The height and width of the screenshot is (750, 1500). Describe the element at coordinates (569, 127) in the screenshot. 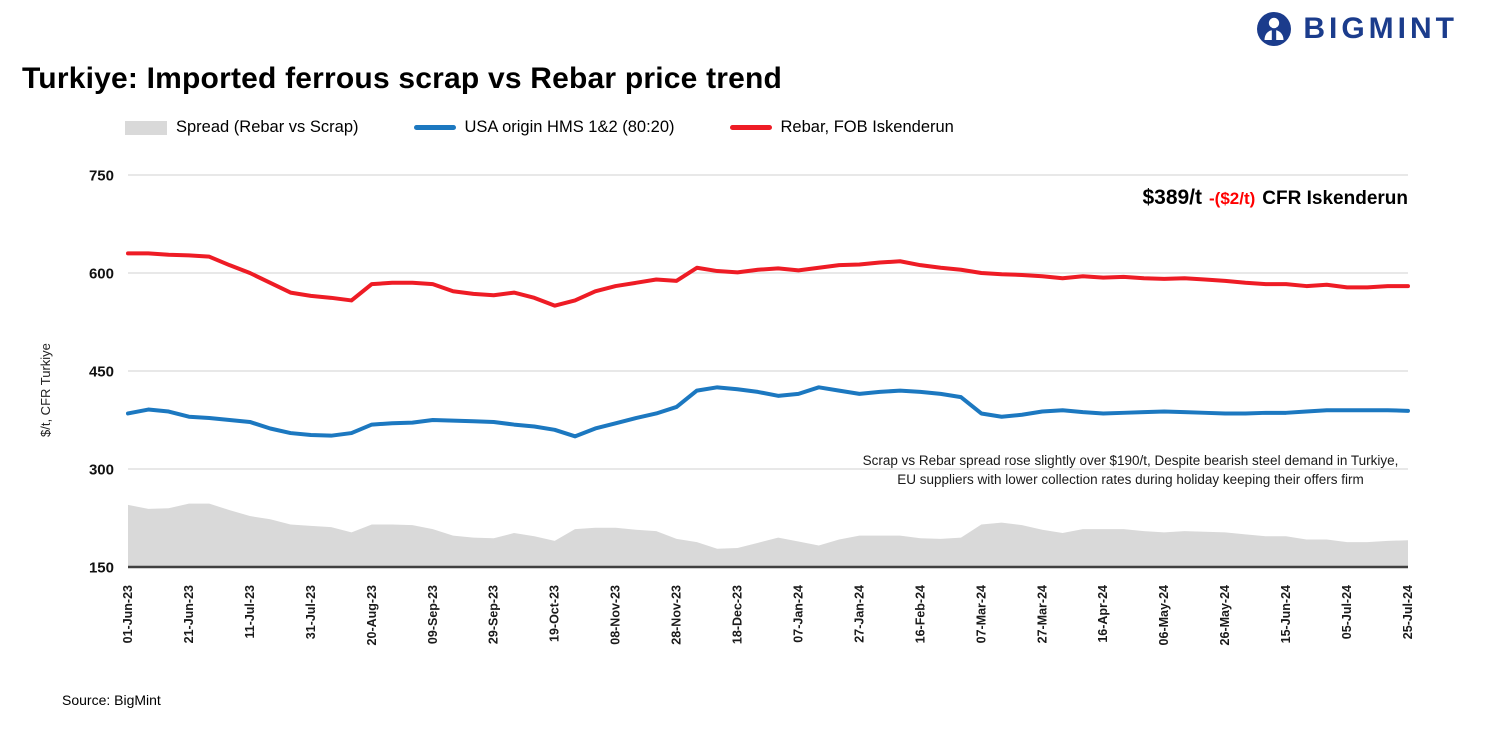

I see `legend-label-scrap: USA origin HMS 1&2 (80:20)` at that location.